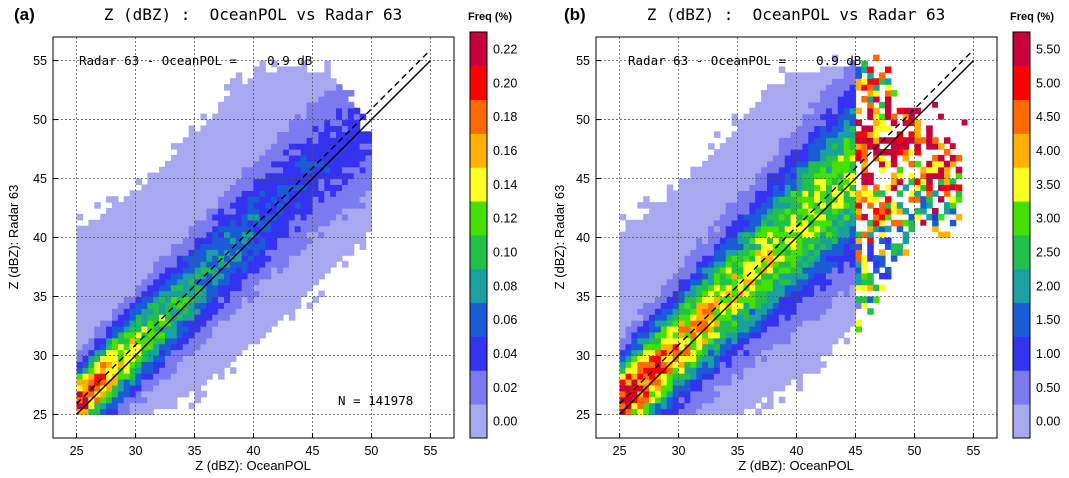  Describe the element at coordinates (914, 451) in the screenshot. I see `x-tick-label: 50` at that location.